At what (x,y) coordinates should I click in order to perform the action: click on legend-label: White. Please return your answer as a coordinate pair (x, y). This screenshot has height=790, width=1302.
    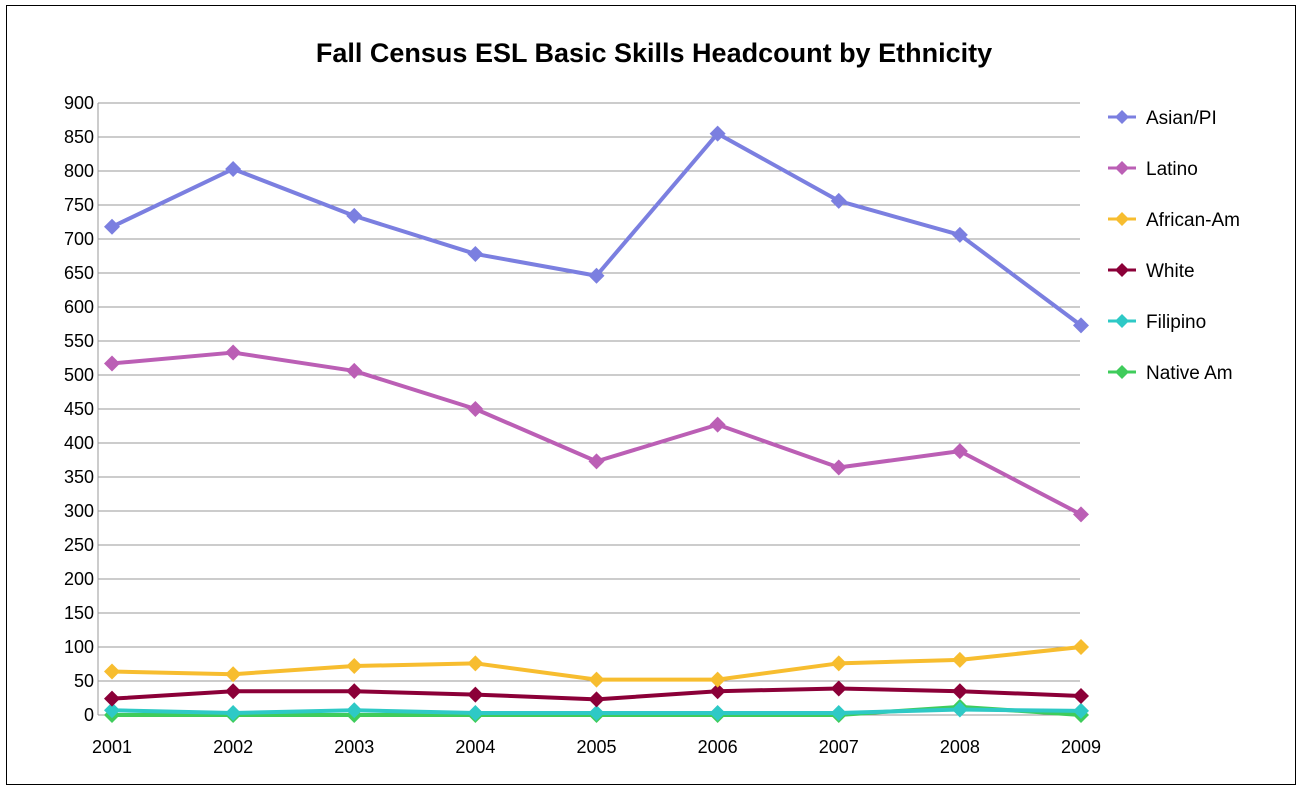
    Looking at the image, I should click on (1170, 271).